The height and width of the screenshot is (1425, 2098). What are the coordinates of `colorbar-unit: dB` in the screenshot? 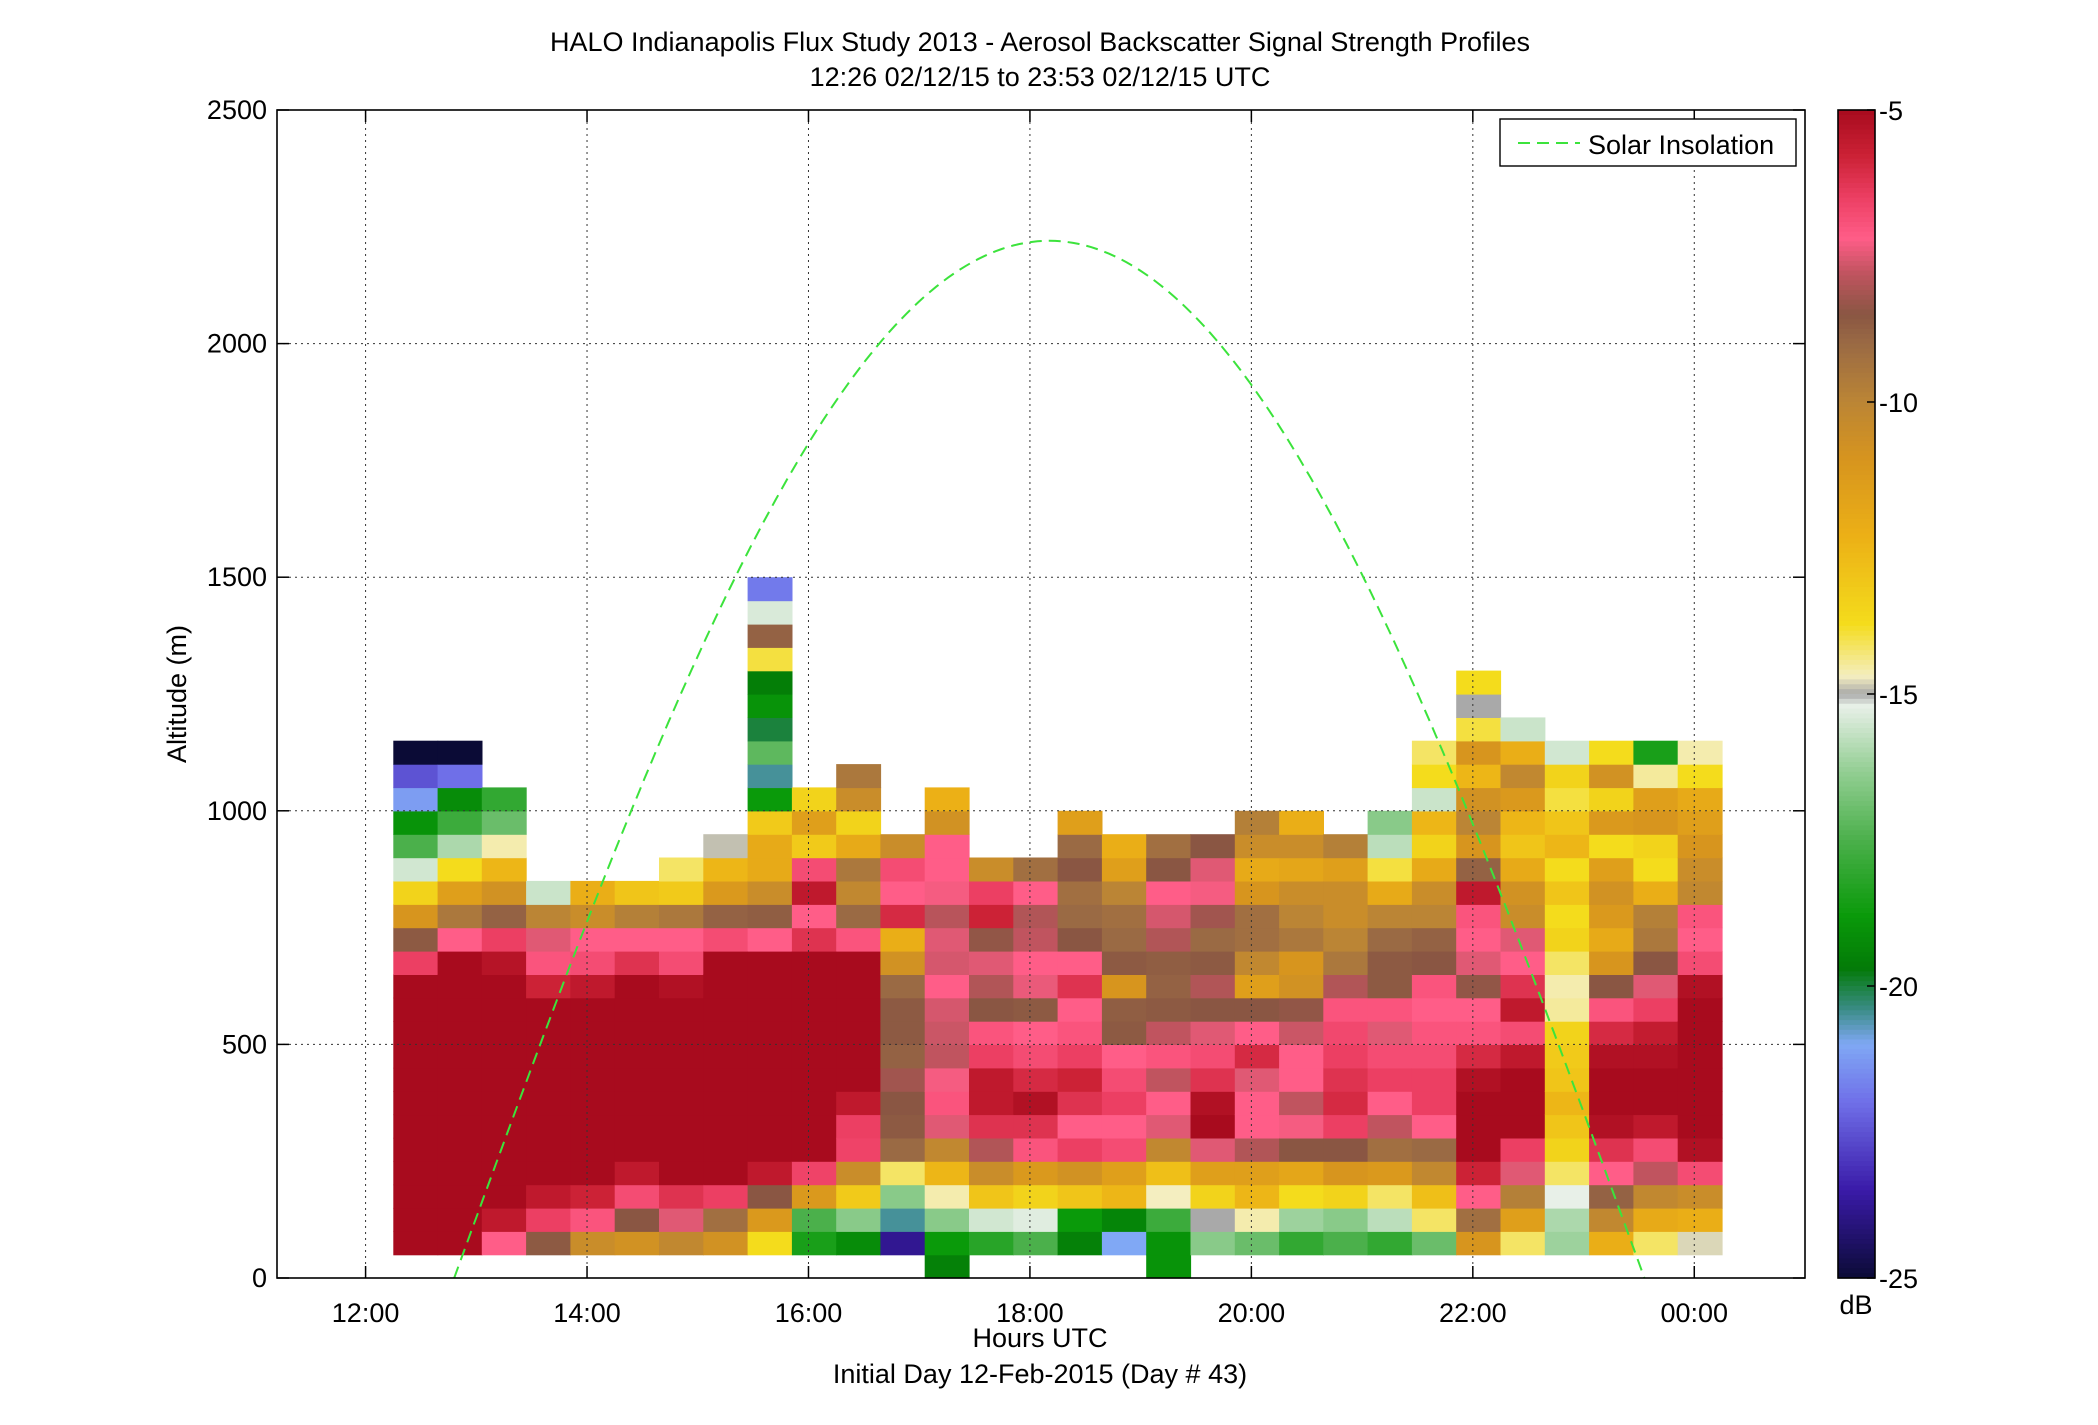 It's located at (1855, 1305).